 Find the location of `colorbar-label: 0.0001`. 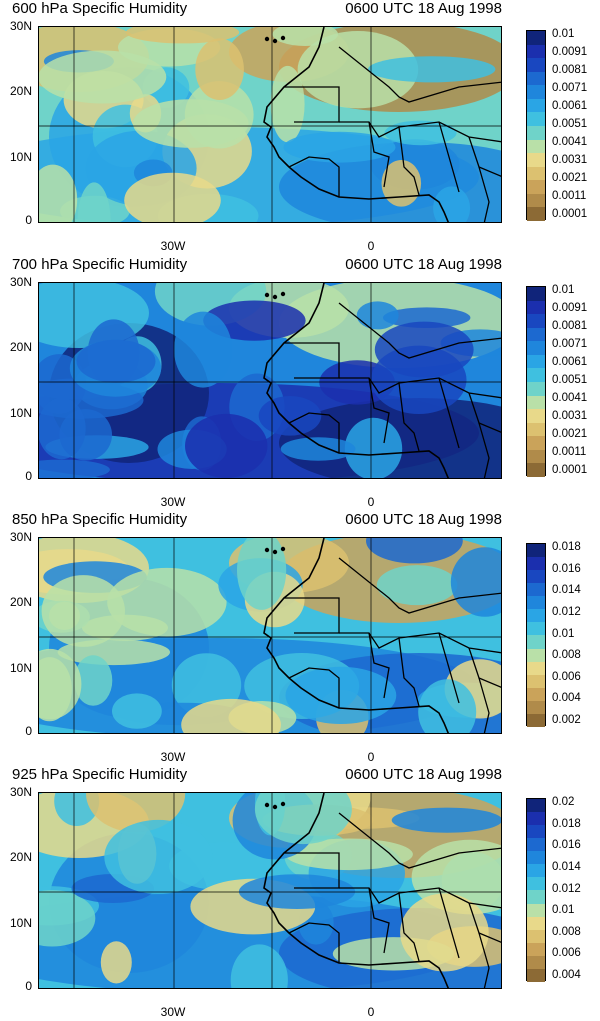

colorbar-label: 0.0001 is located at coordinates (570, 214).